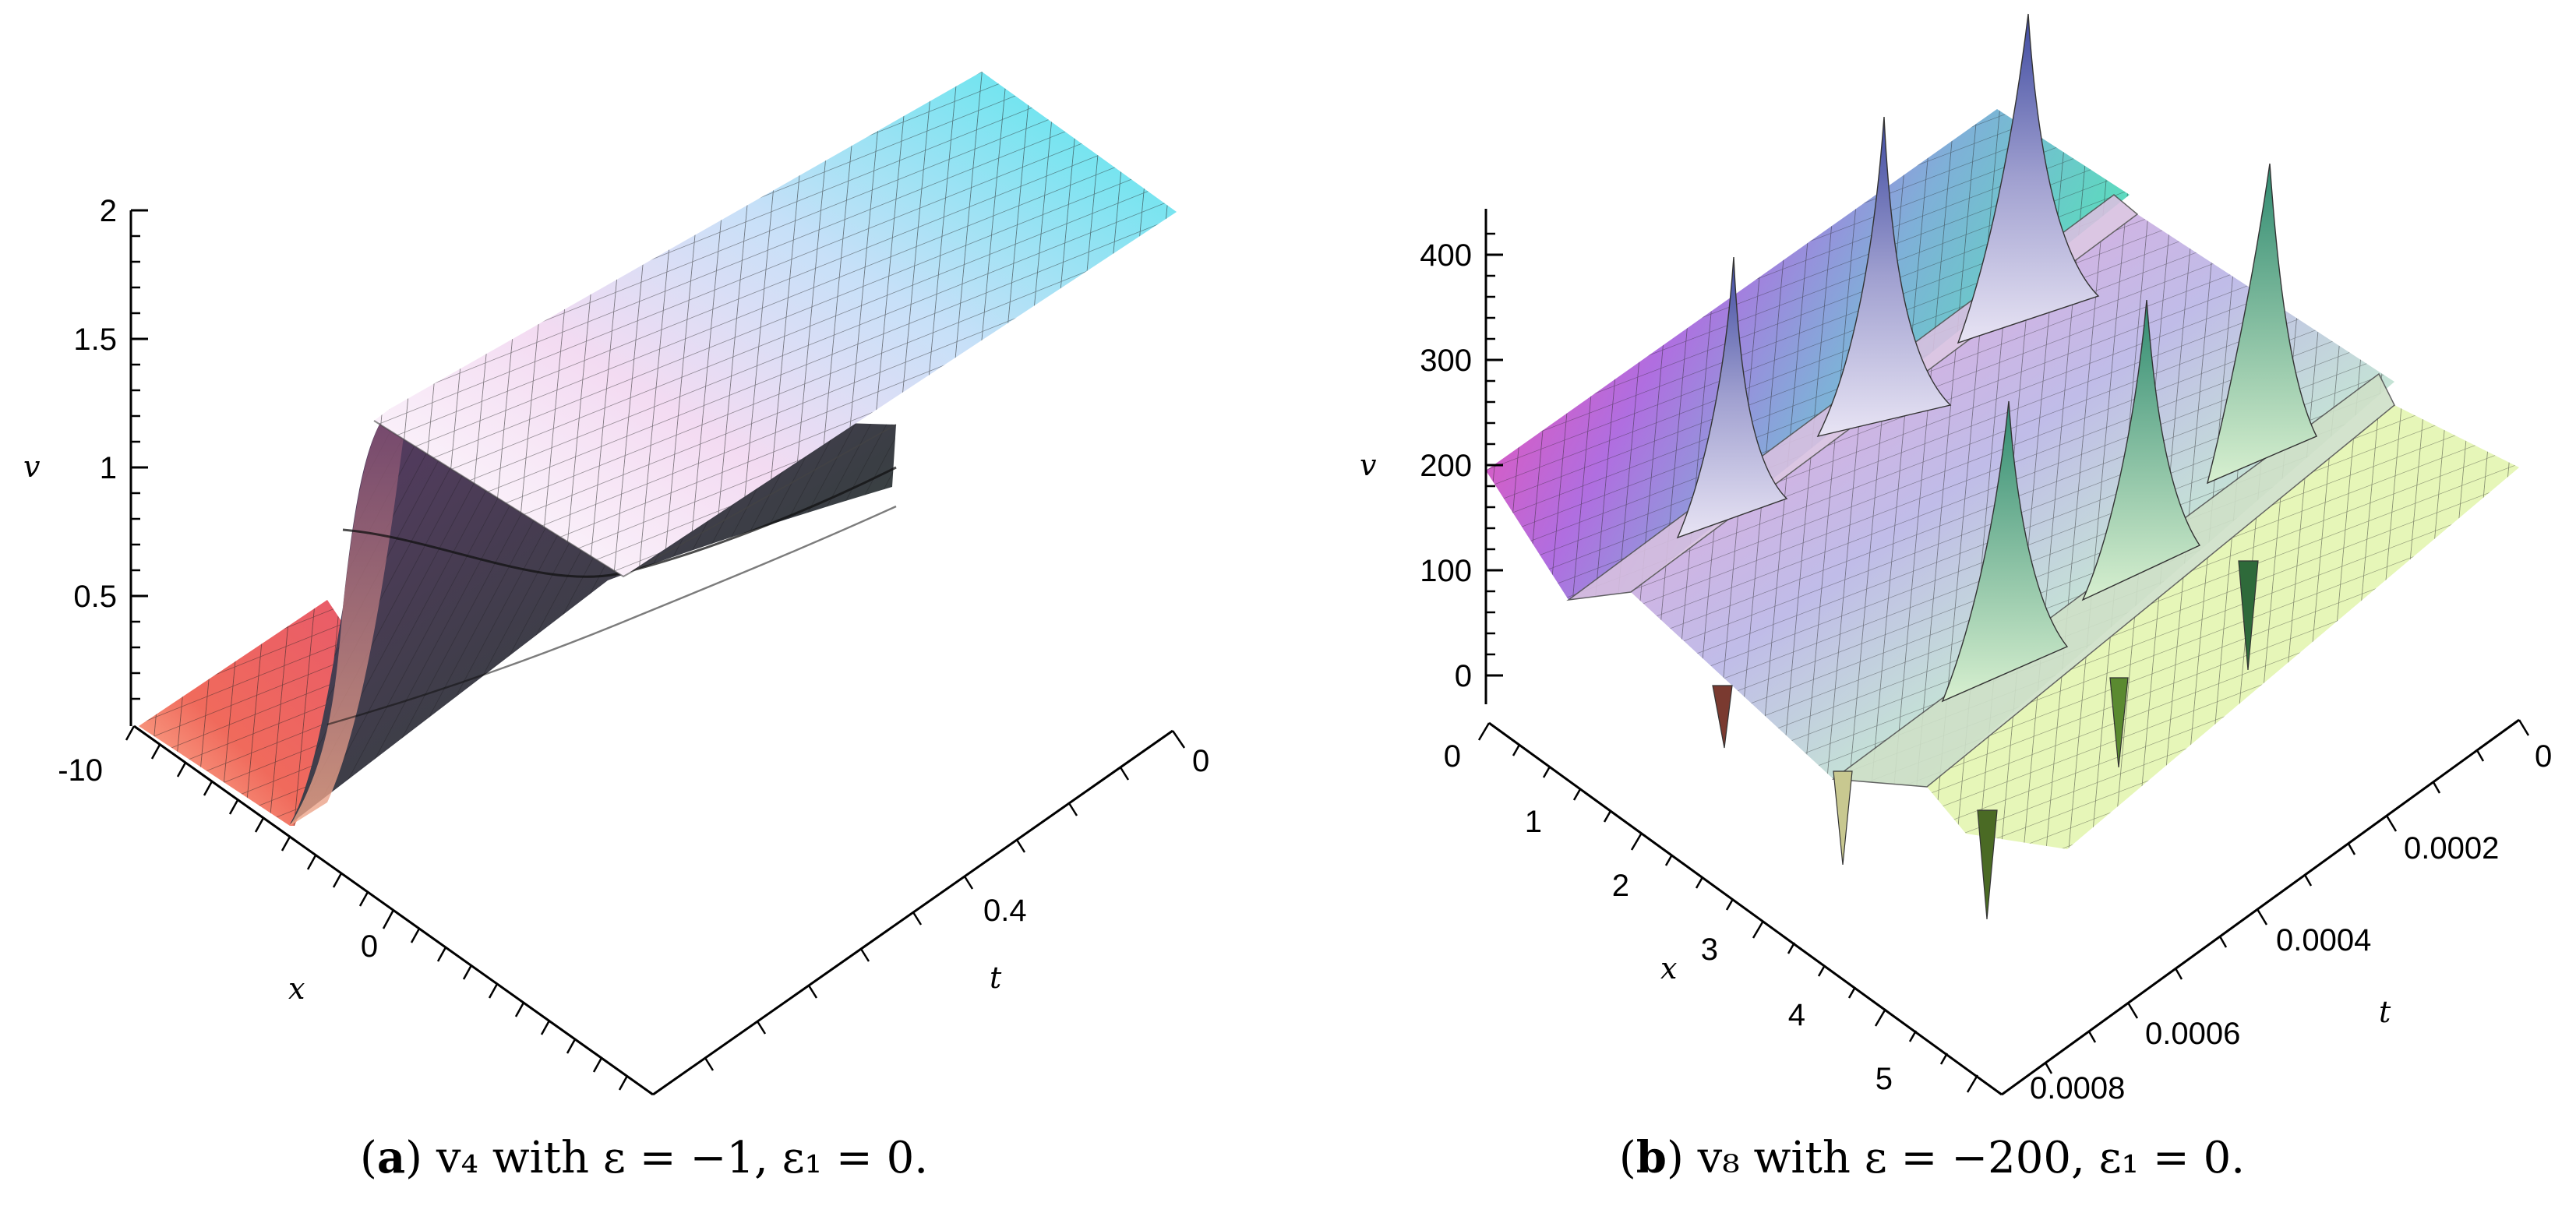 The image size is (2576, 1220). What do you see at coordinates (1709, 950) in the screenshot?
I see `x-tick-label: 3` at bounding box center [1709, 950].